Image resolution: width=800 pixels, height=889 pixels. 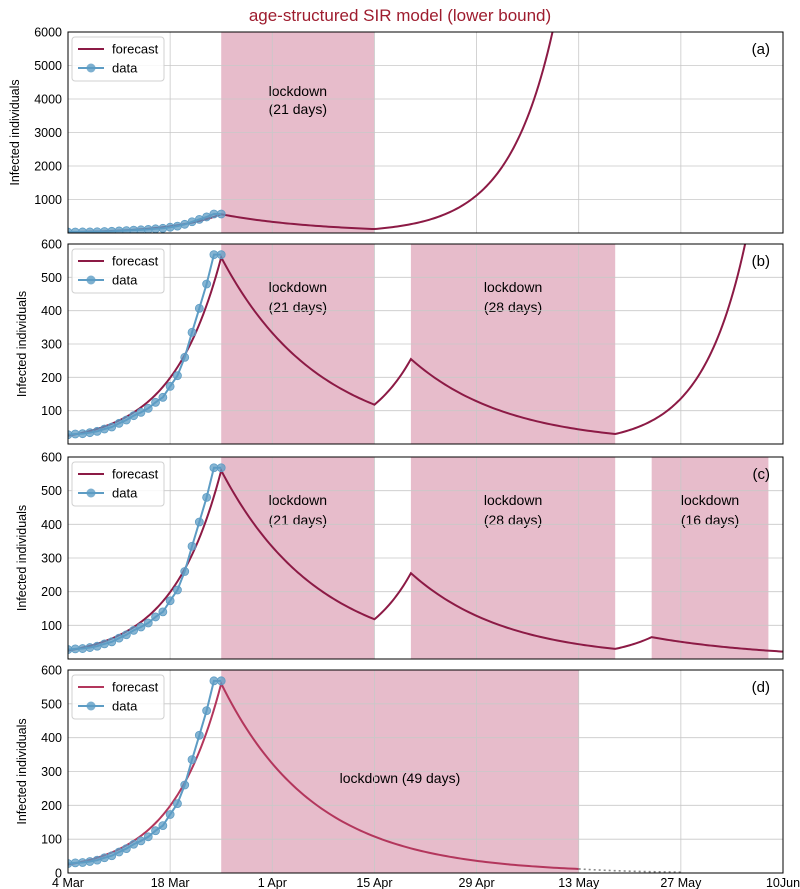 What do you see at coordinates (48, 133) in the screenshot?
I see `y-tick-label: 3000` at bounding box center [48, 133].